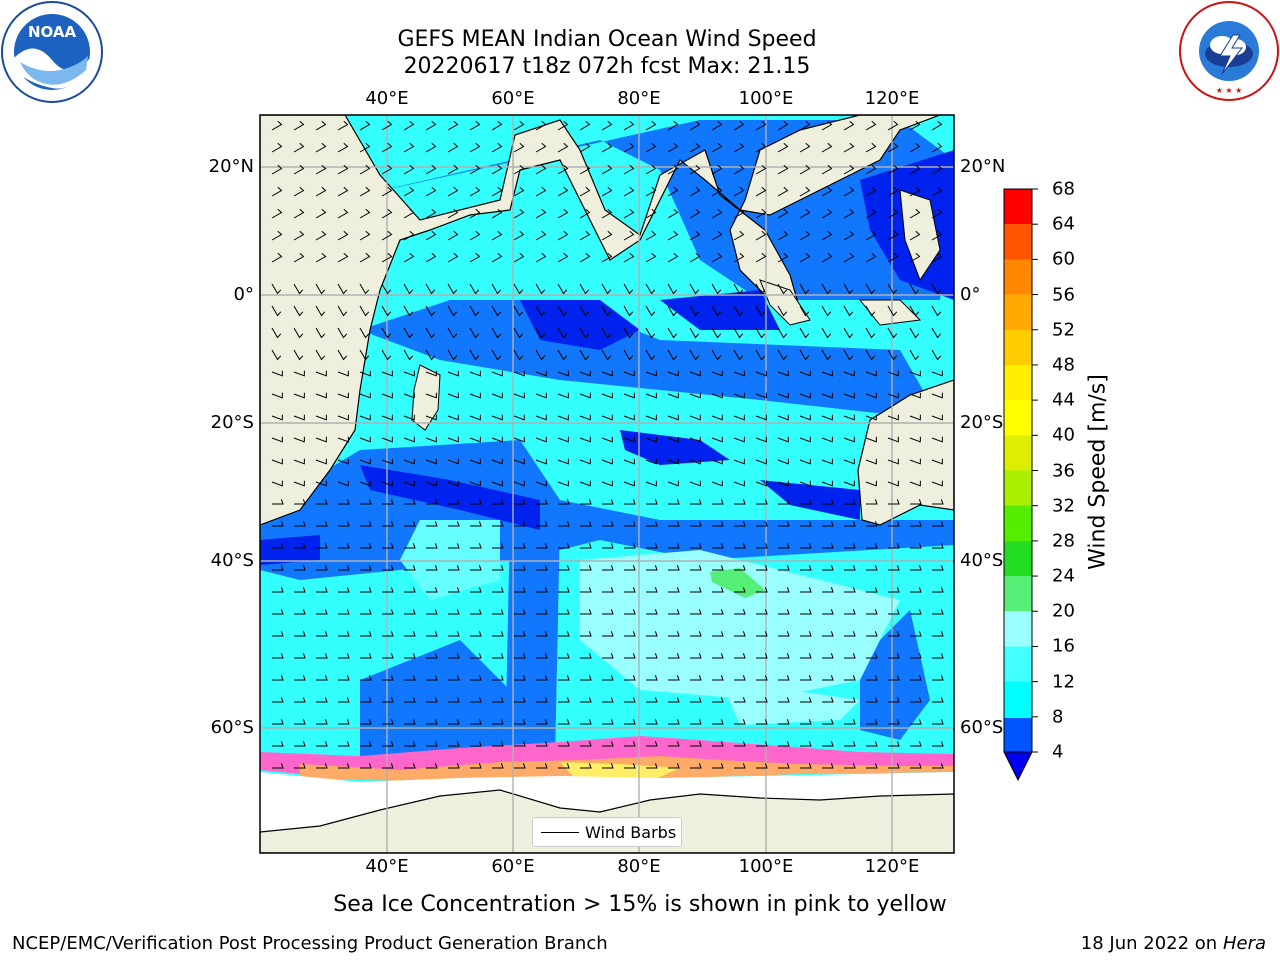  I want to click on lon-tick-bottom: 60°E, so click(513, 866).